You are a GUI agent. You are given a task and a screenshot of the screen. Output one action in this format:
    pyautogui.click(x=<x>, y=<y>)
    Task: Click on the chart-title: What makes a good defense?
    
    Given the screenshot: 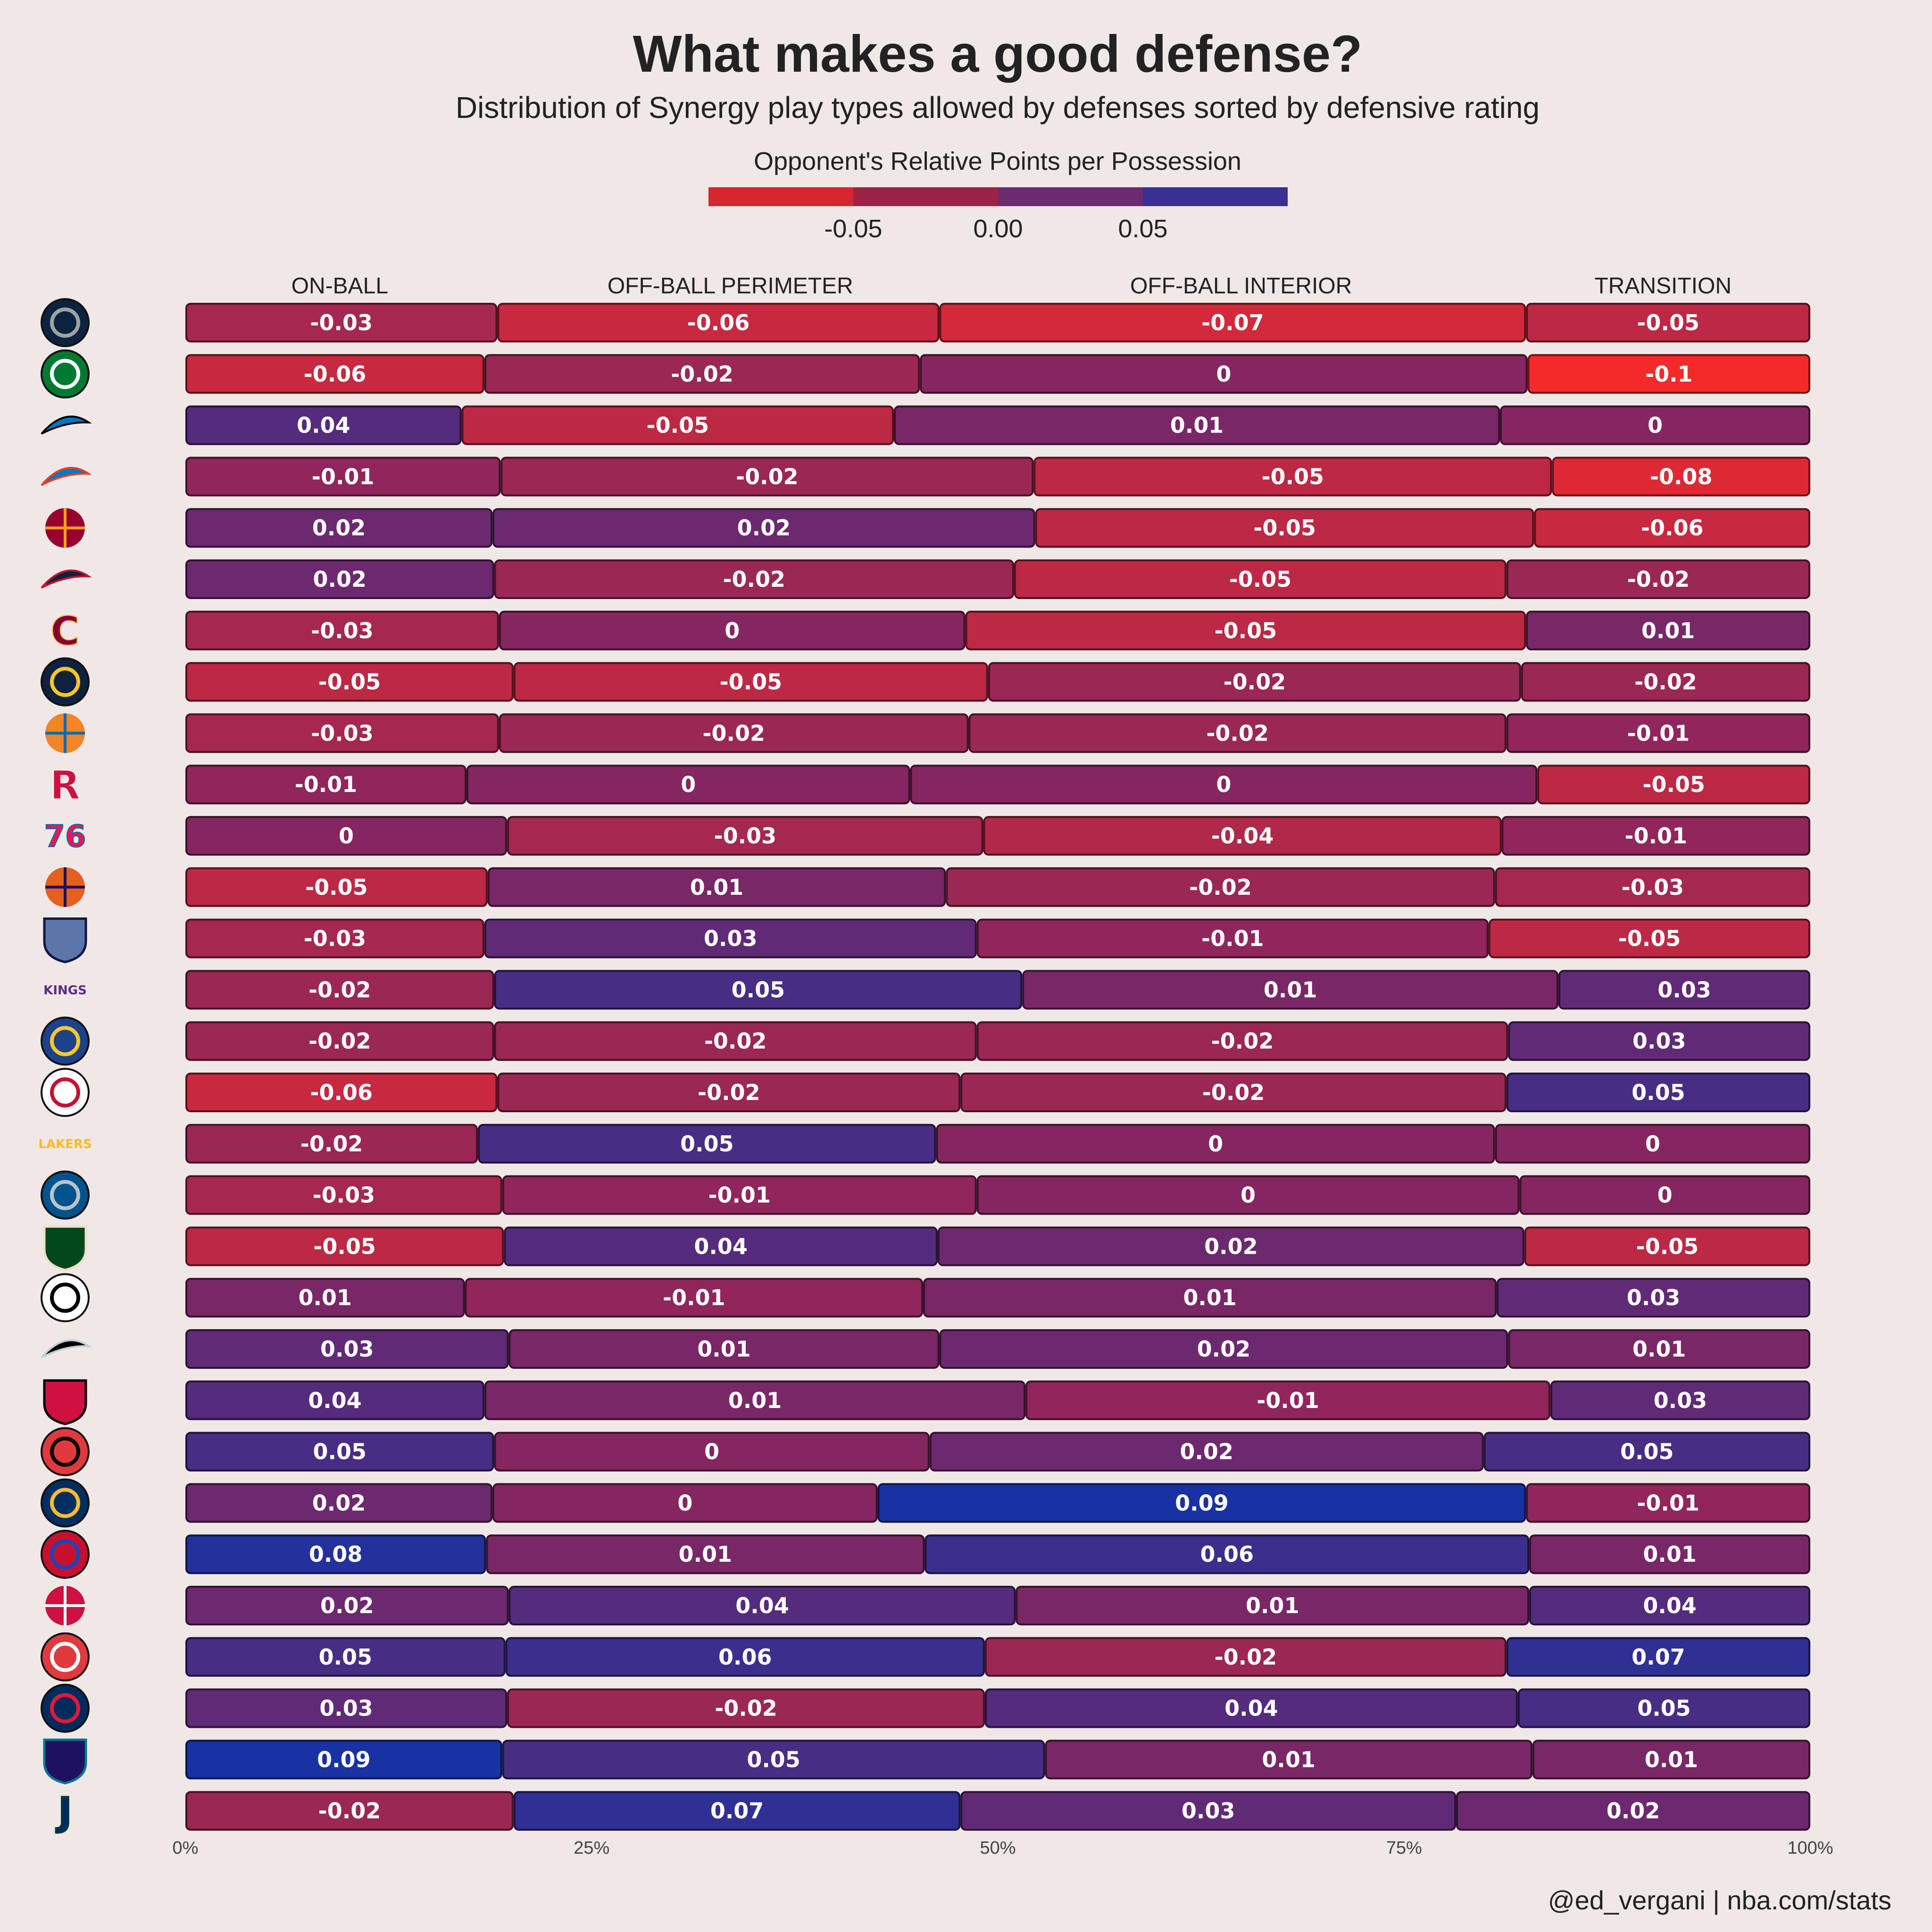 What is the action you would take?
    pyautogui.click(x=998, y=54)
    